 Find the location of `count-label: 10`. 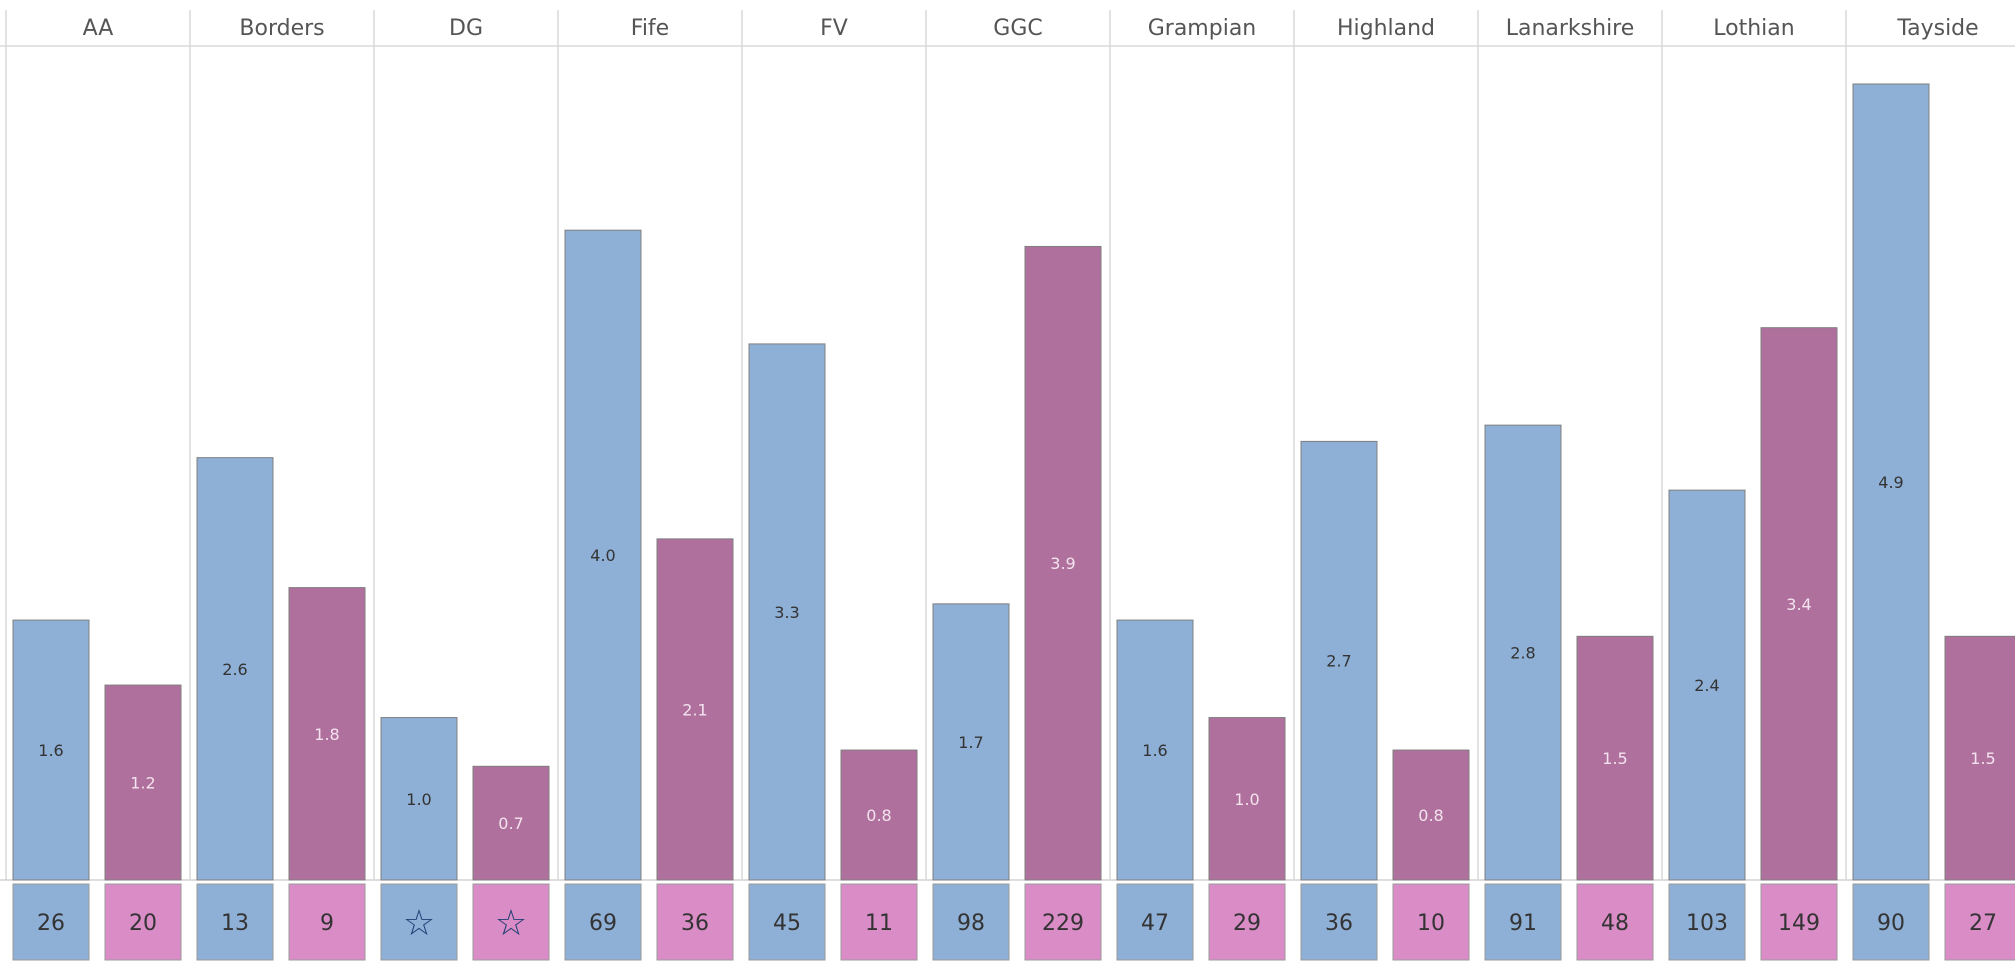

count-label: 10 is located at coordinates (1431, 923).